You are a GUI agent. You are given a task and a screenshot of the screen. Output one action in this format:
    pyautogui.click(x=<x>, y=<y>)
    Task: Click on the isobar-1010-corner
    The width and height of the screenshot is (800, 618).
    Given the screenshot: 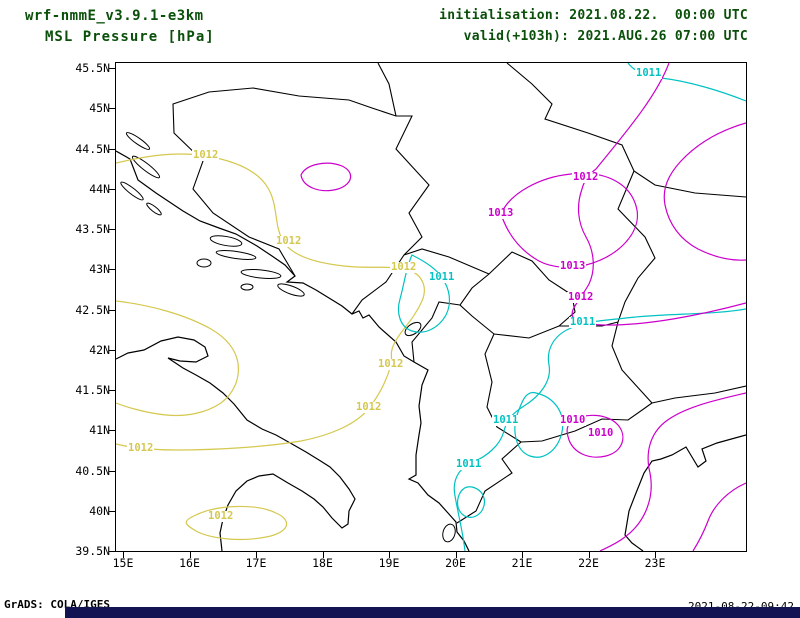 What is the action you would take?
    pyautogui.click(x=719, y=516)
    